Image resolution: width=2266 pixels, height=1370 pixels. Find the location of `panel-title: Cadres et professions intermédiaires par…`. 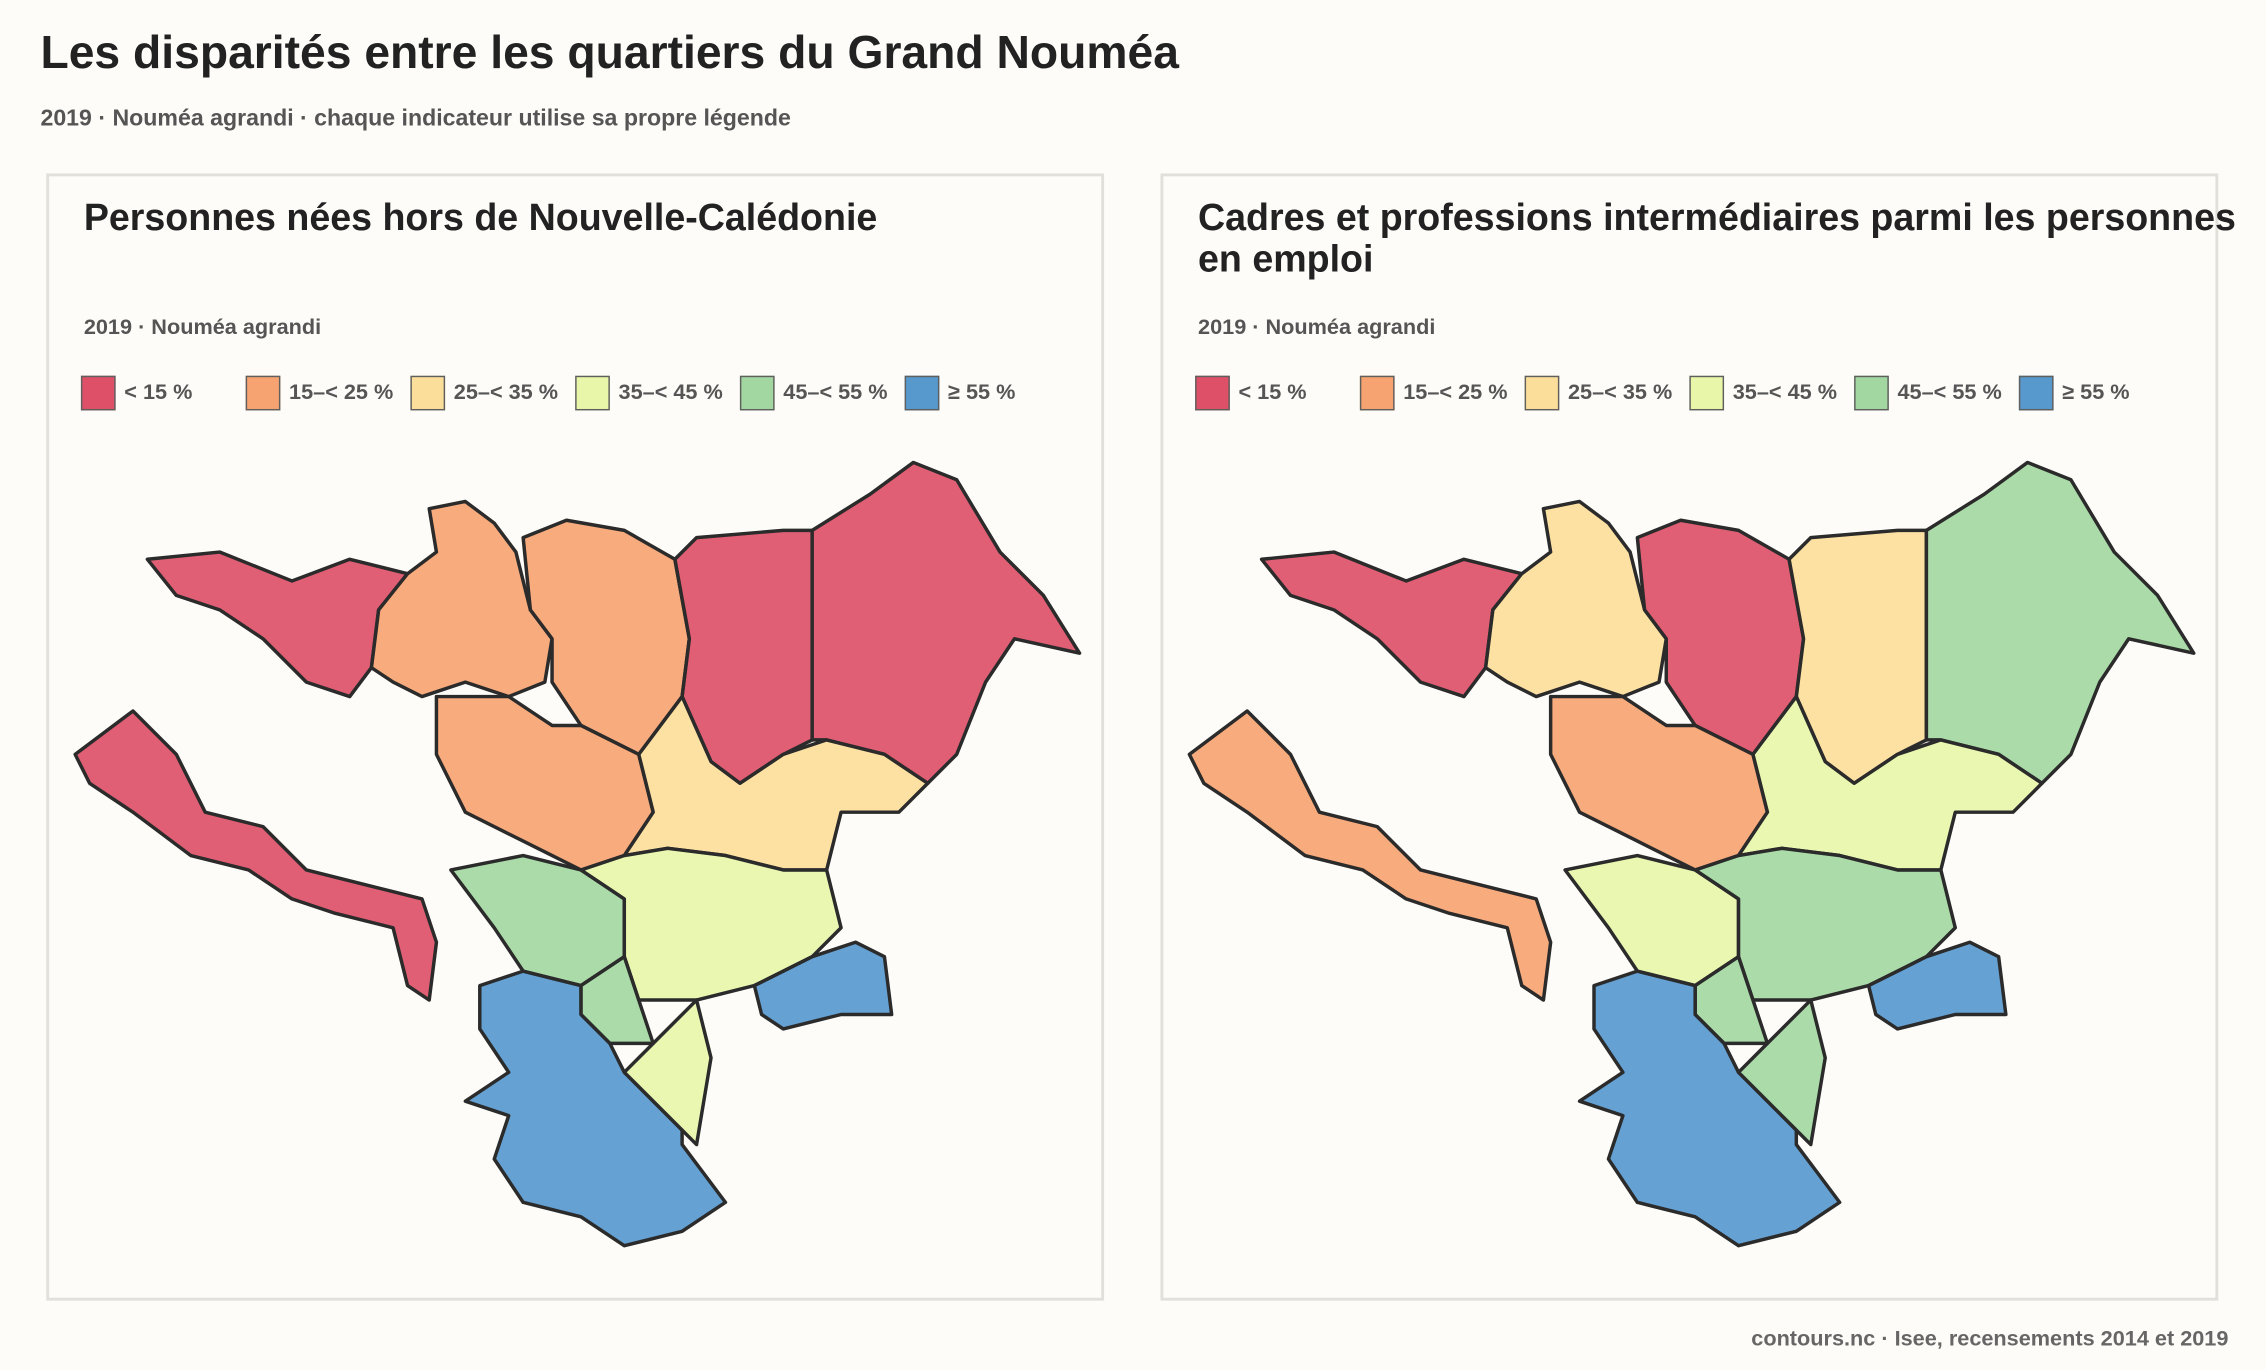

panel-title: Cadres et professions intermédiaires par… is located at coordinates (1717, 238).